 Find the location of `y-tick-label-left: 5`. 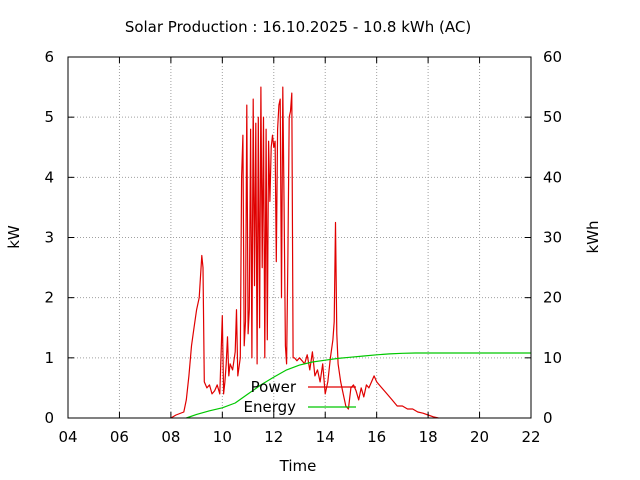

y-tick-label-left: 5 is located at coordinates (49, 117).